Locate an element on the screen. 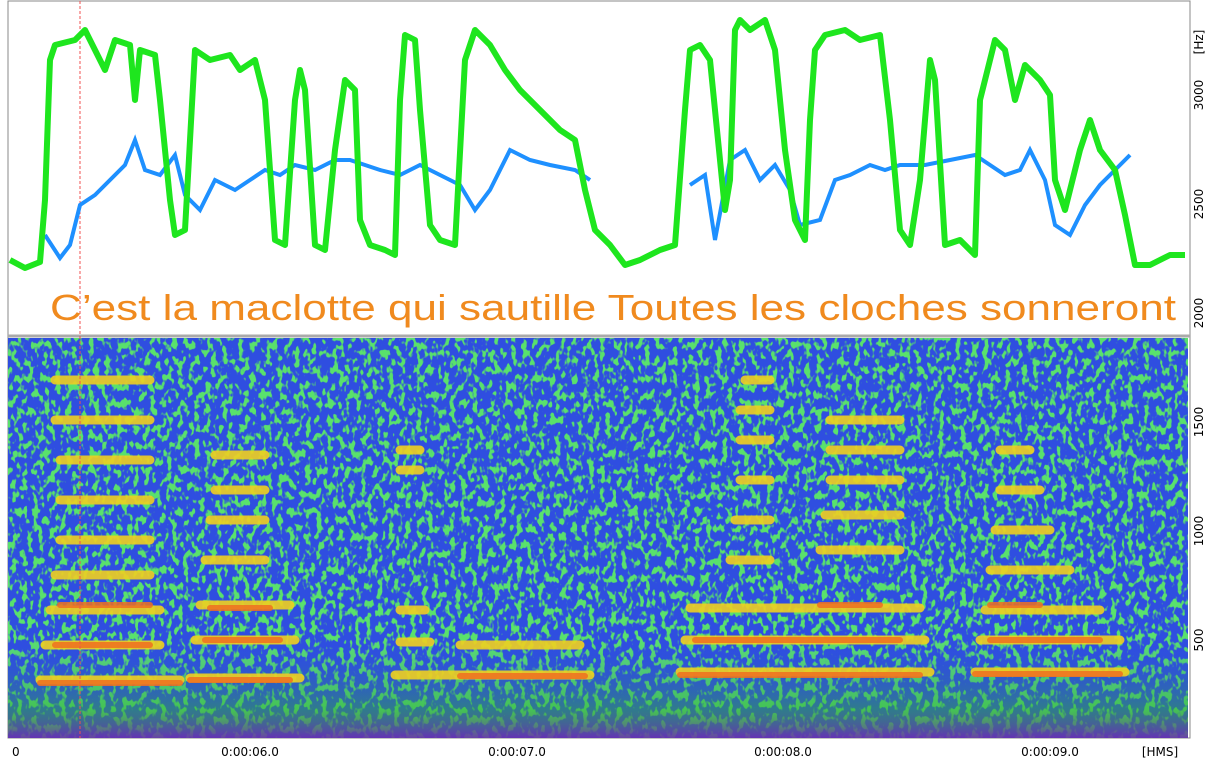  frequency-axis: 500 1000 1500 2000 2500 3000 [Hz] is located at coordinates (1199, 341).